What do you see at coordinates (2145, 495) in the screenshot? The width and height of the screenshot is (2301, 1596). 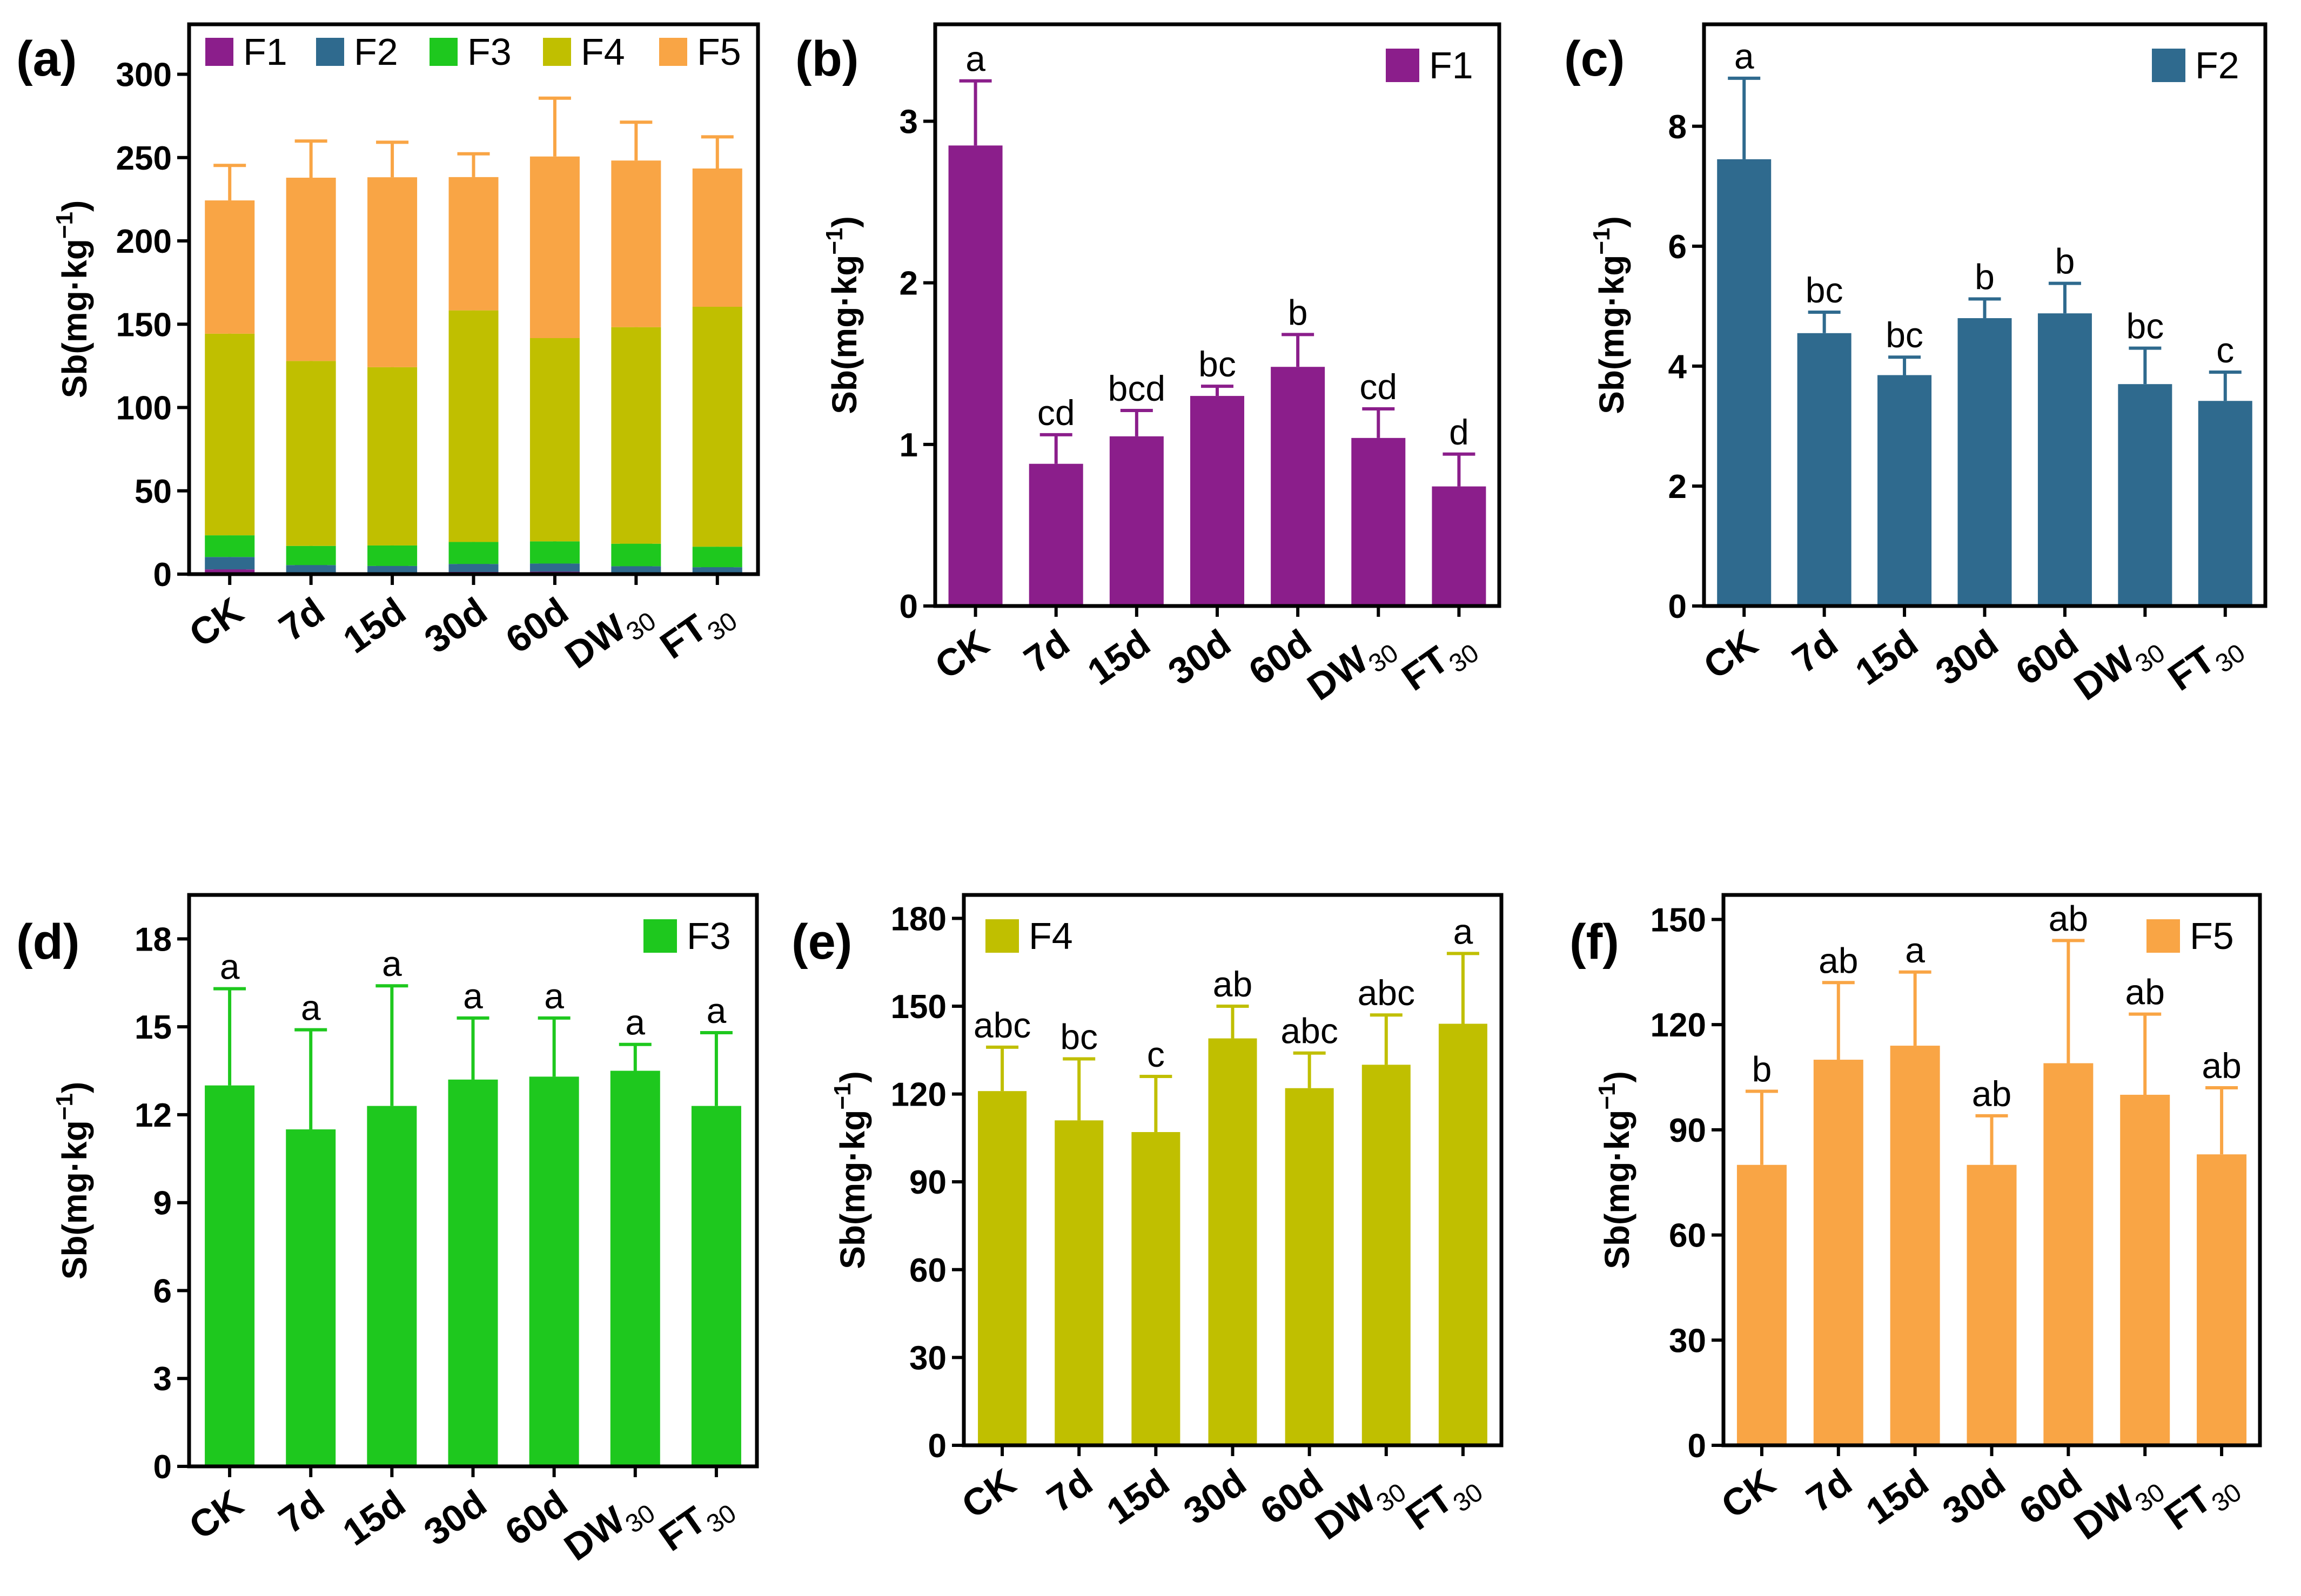 I see `bar-F2-DW30` at bounding box center [2145, 495].